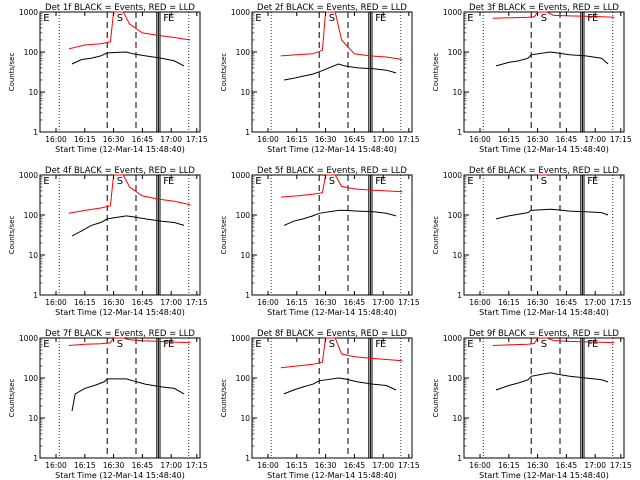 The height and width of the screenshot is (480, 640). What do you see at coordinates (120, 8) in the screenshot?
I see `panel-title: Det 1f BLACK = Events, RED = LLD` at bounding box center [120, 8].